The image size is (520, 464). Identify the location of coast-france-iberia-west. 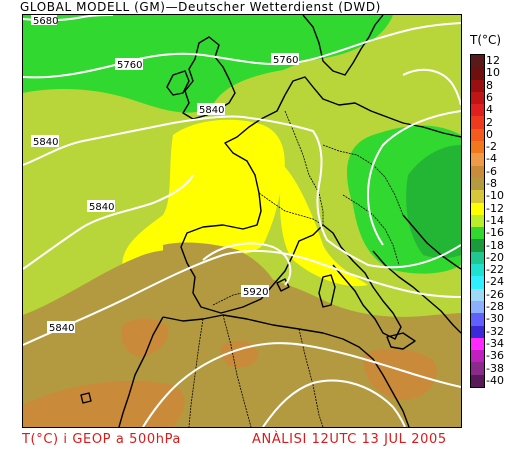
(252, 204).